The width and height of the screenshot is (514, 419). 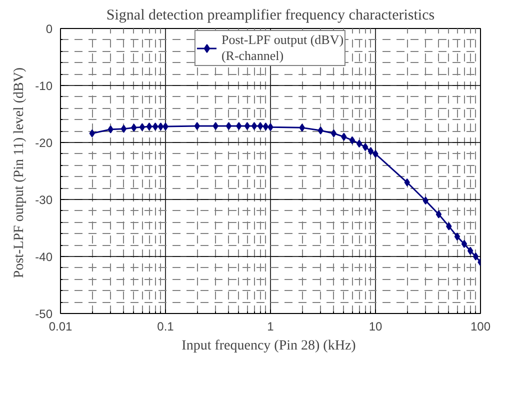 What do you see at coordinates (44, 143) in the screenshot?
I see `y-tick-label: -20` at bounding box center [44, 143].